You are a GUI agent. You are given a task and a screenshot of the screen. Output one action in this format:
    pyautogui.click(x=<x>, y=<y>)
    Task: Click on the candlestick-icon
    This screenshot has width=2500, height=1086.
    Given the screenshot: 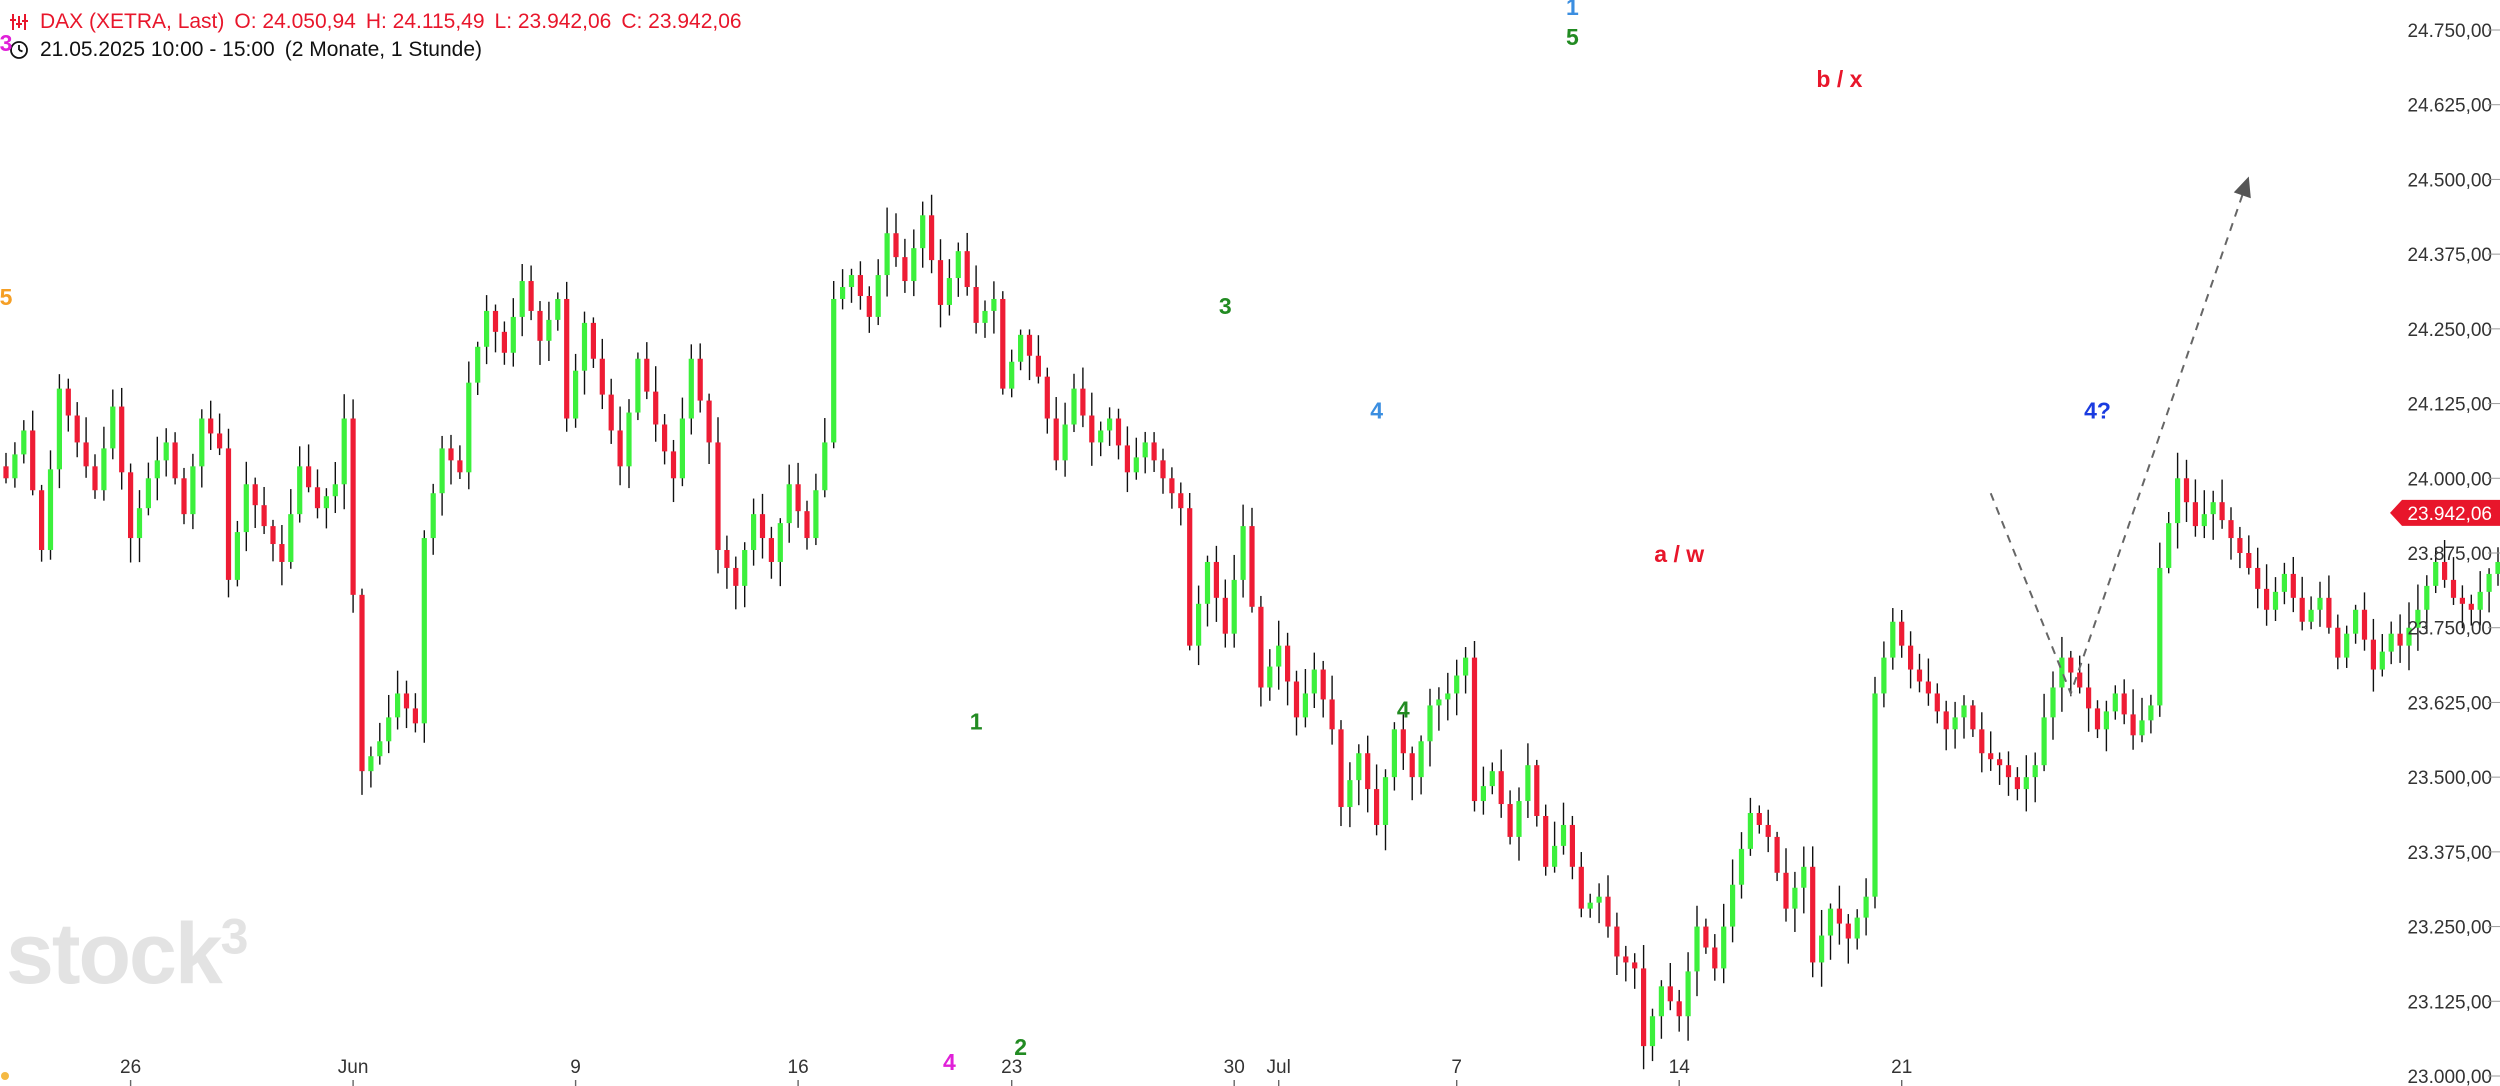 What is the action you would take?
    pyautogui.click(x=19, y=22)
    